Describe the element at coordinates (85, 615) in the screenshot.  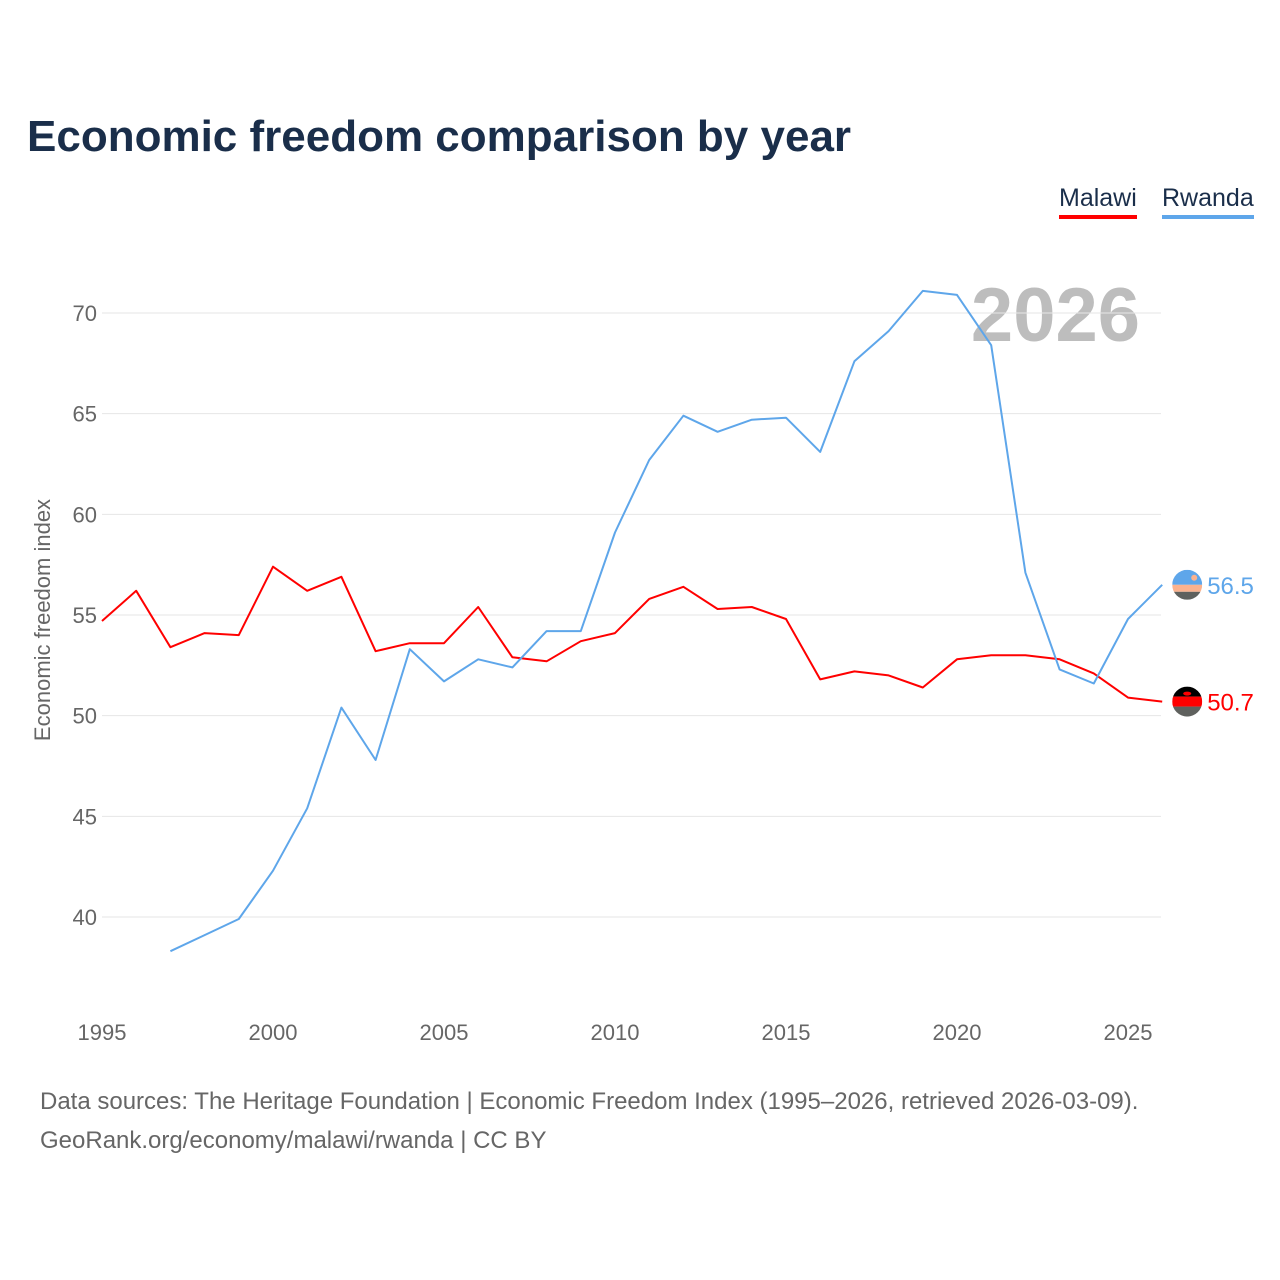
I see `y-tick-label: 55` at that location.